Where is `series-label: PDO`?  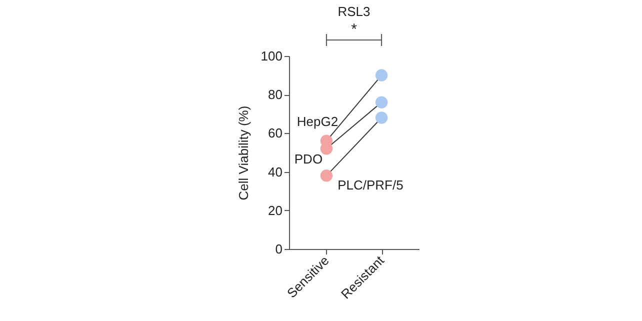
series-label: PDO is located at coordinates (308, 159).